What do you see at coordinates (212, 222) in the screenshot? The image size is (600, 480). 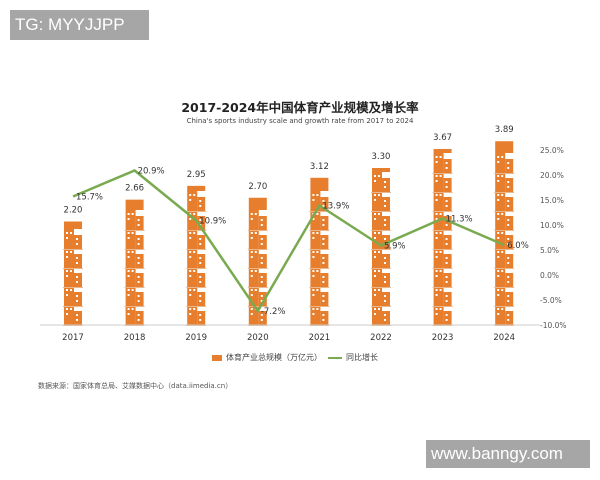 I see `svg-text: 10.9%` at bounding box center [212, 222].